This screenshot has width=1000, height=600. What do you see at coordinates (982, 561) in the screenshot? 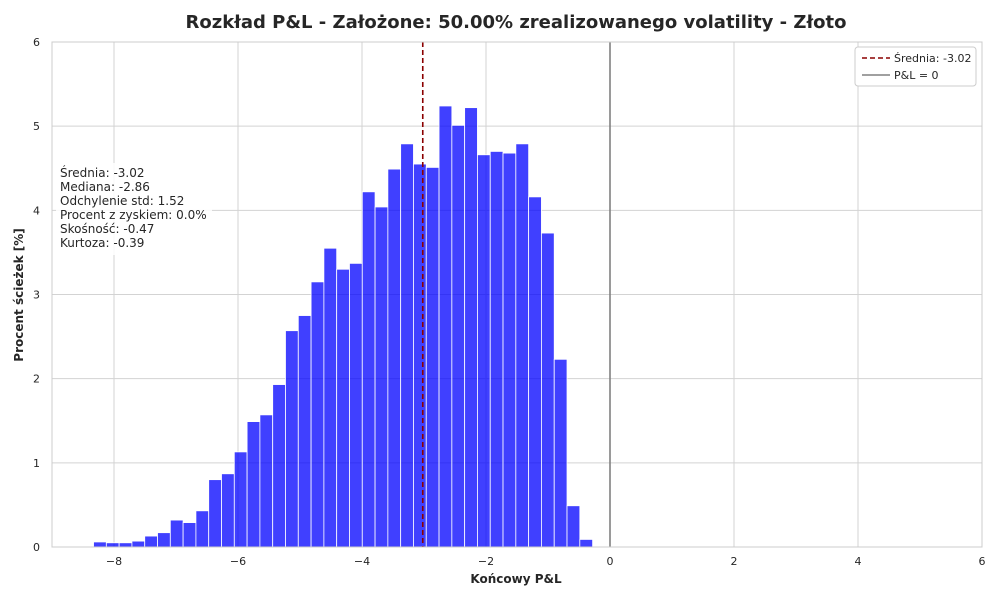
I see `x-tick-label-7: 6` at bounding box center [982, 561].